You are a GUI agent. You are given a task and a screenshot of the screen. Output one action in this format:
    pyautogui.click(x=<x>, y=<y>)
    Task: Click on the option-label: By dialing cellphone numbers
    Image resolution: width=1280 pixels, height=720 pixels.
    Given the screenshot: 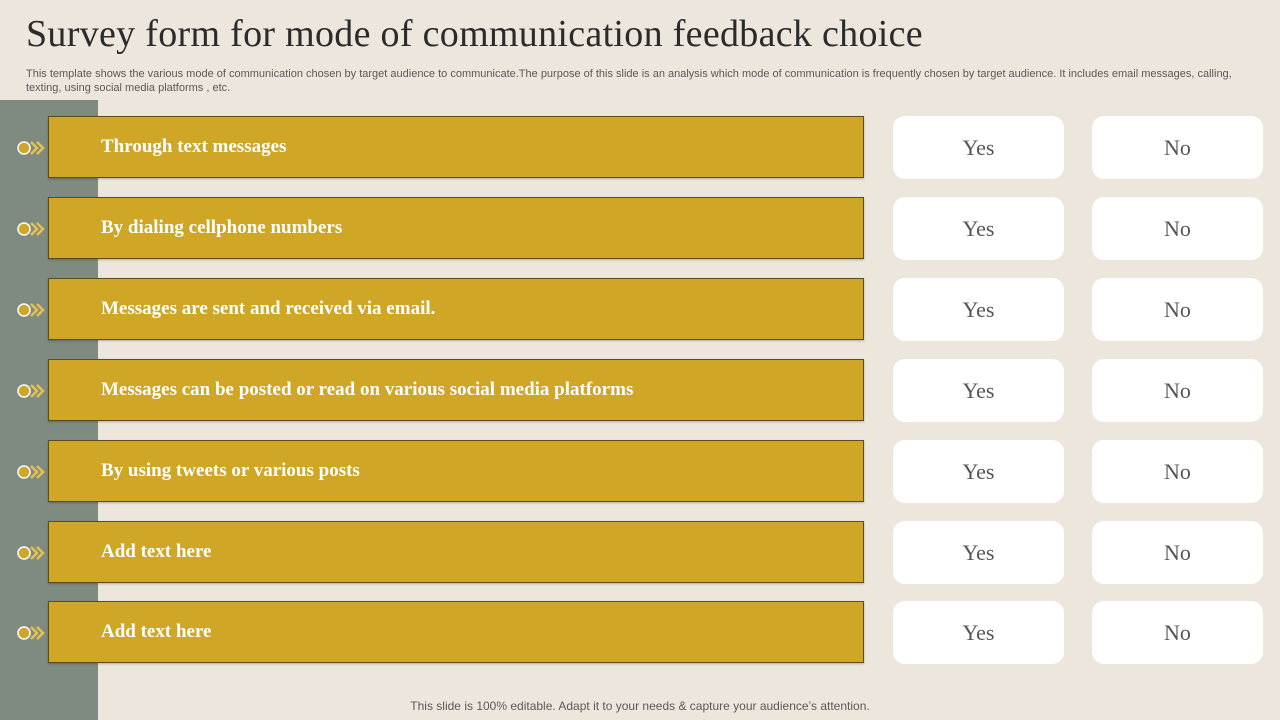 What is the action you would take?
    pyautogui.click(x=222, y=227)
    